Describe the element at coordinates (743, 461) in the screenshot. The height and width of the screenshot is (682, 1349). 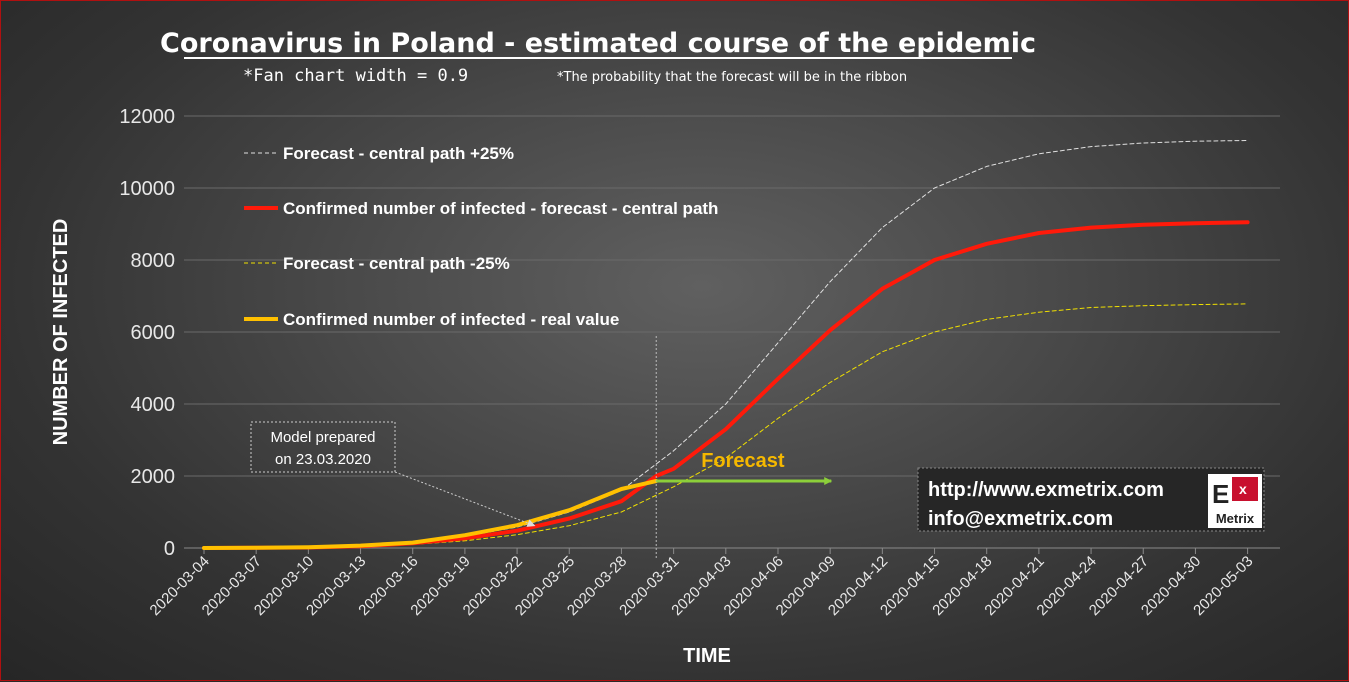
I see `forecast-label: Forecast` at that location.